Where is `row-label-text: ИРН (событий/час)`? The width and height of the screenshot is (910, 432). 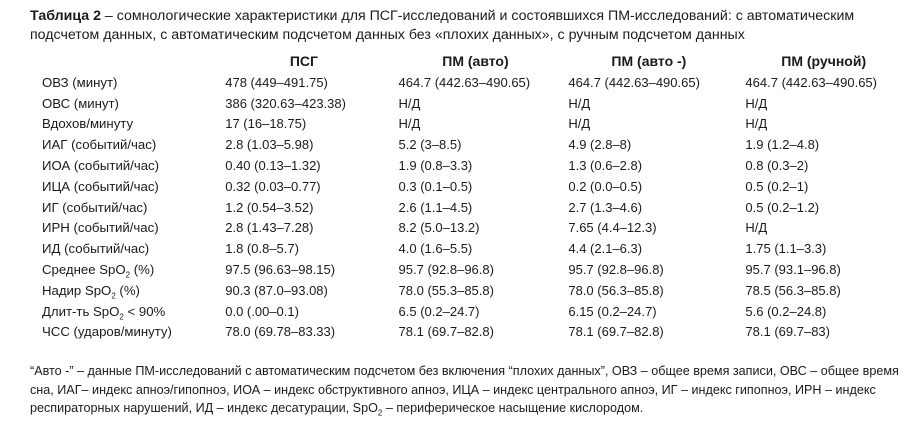 row-label-text: ИРН (событий/час) is located at coordinates (100, 228).